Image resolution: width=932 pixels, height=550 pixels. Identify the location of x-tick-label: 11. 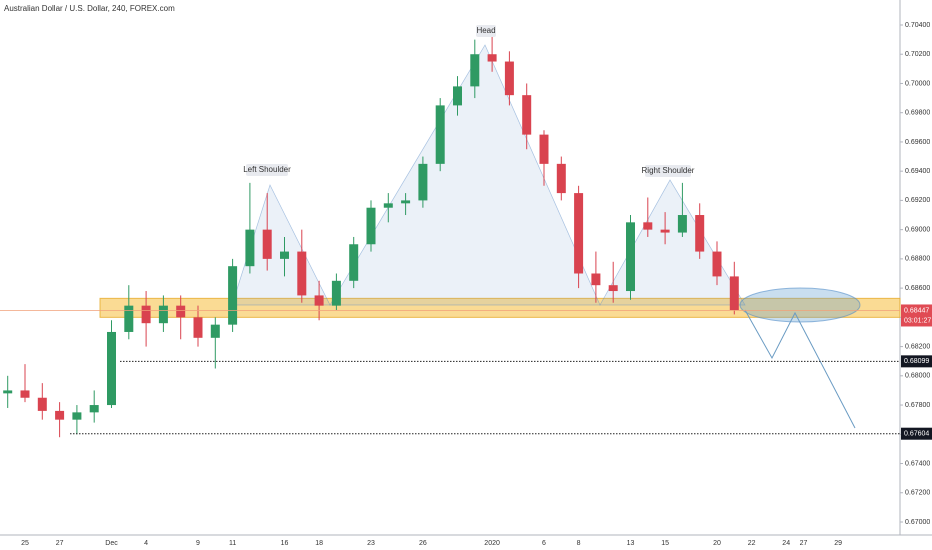
(232, 543).